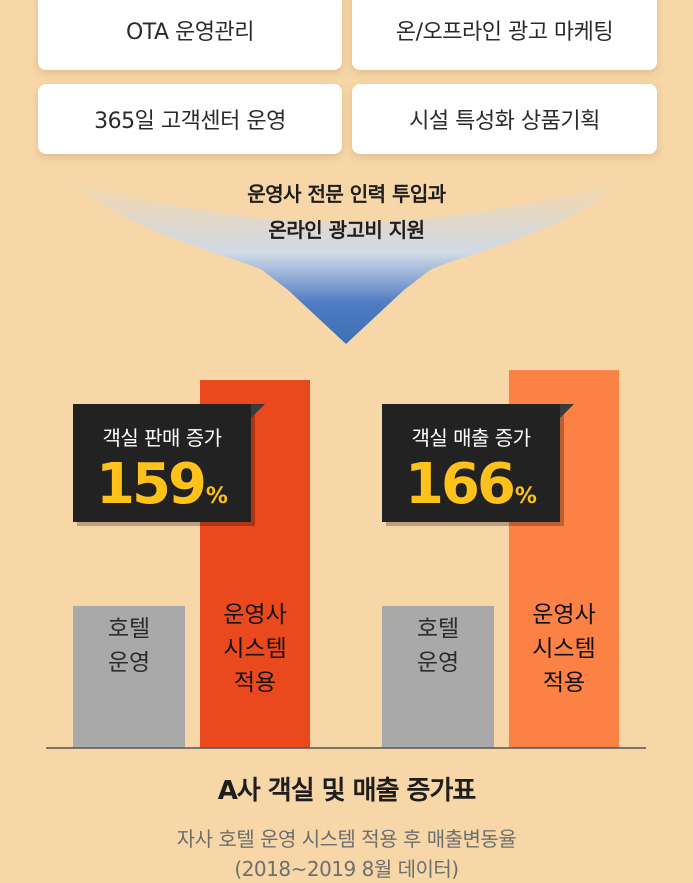 This screenshot has height=883, width=693. Describe the element at coordinates (504, 119) in the screenshot. I see `service-card-product-planning: 시설 특성화 상품기획` at that location.